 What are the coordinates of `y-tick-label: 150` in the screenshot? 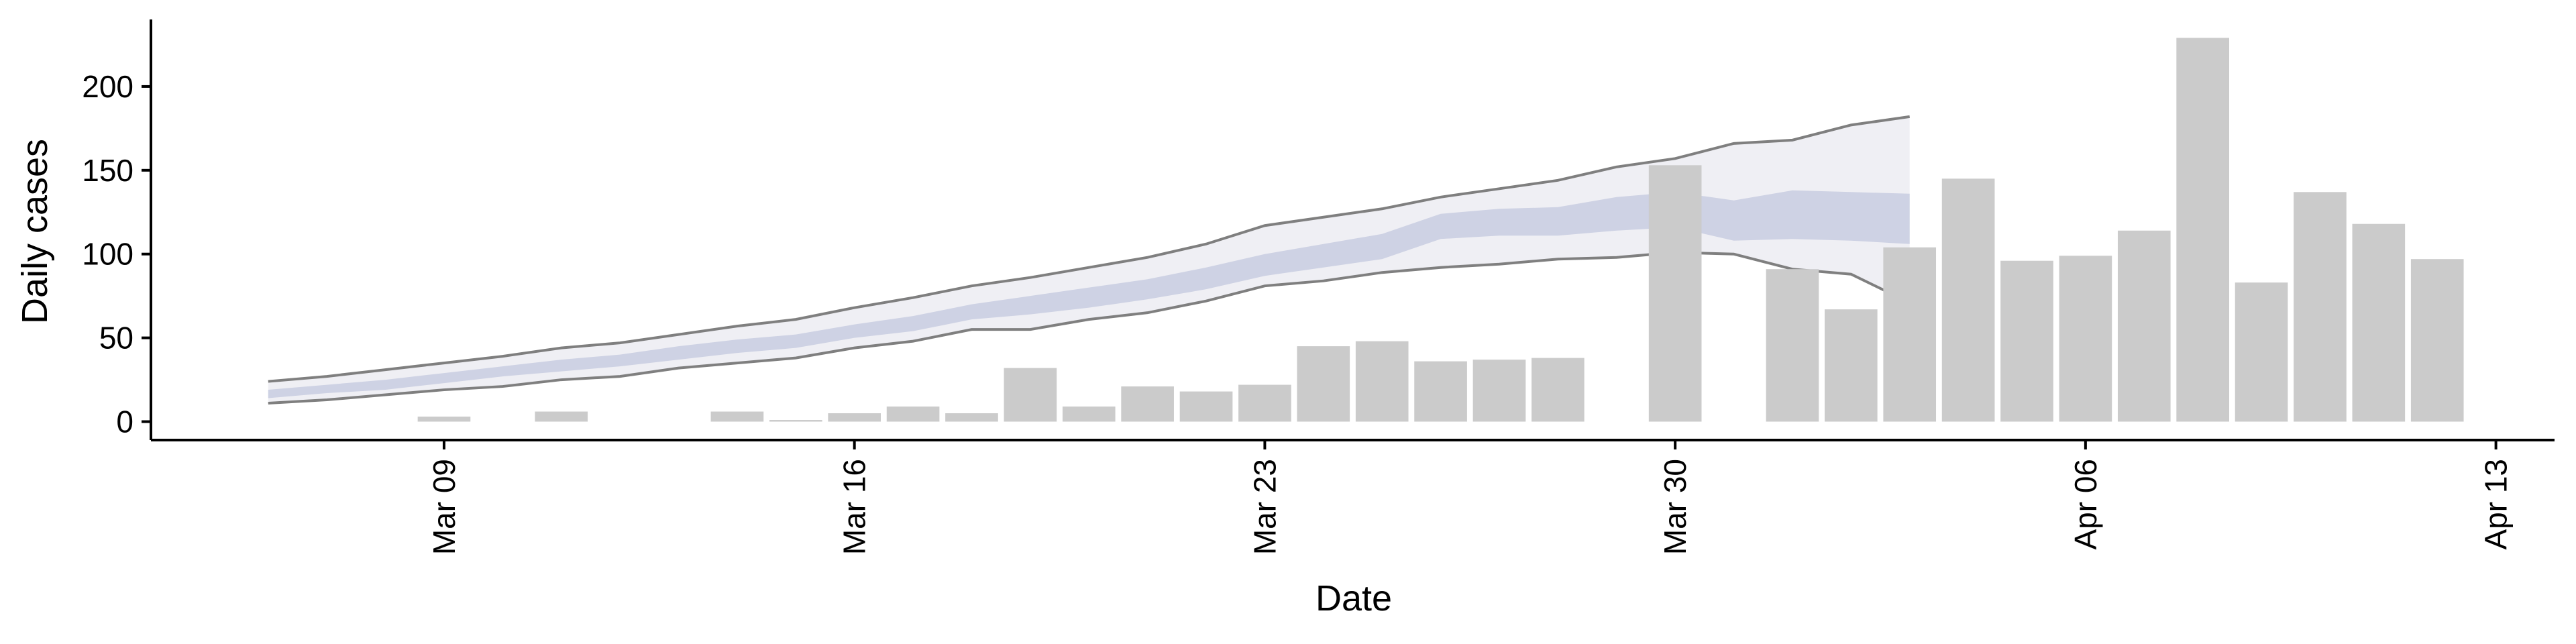 It's located at (107, 170).